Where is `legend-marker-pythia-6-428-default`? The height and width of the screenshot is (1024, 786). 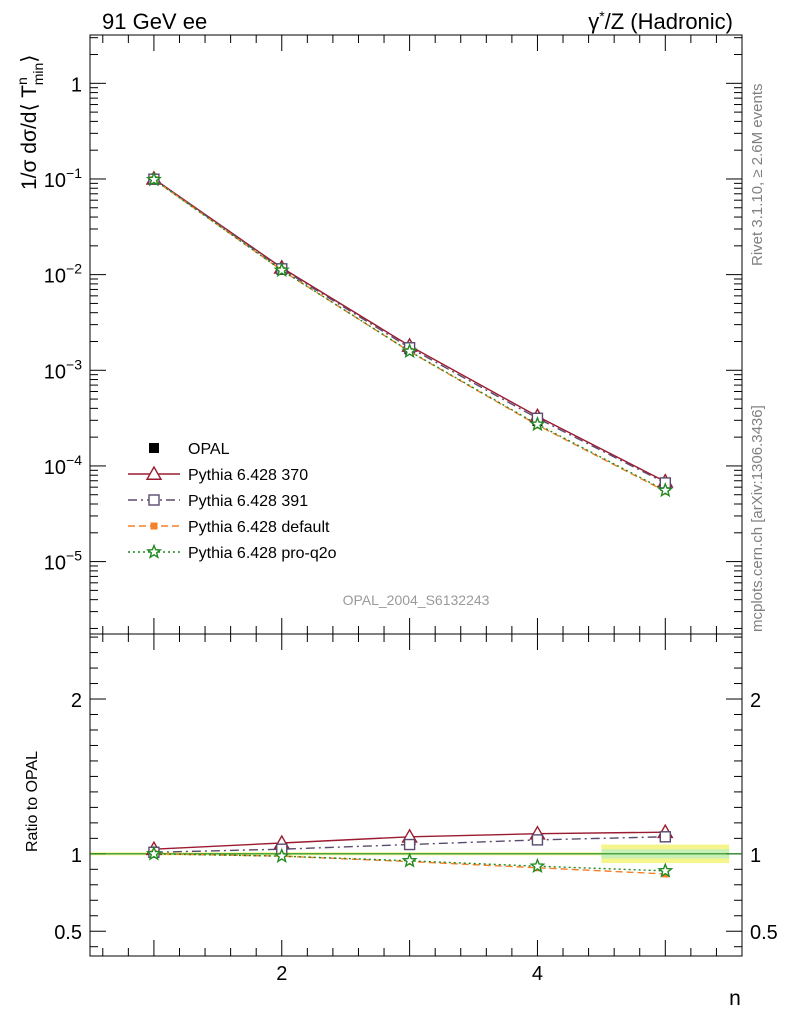 legend-marker-pythia-6-428-default is located at coordinates (154, 526).